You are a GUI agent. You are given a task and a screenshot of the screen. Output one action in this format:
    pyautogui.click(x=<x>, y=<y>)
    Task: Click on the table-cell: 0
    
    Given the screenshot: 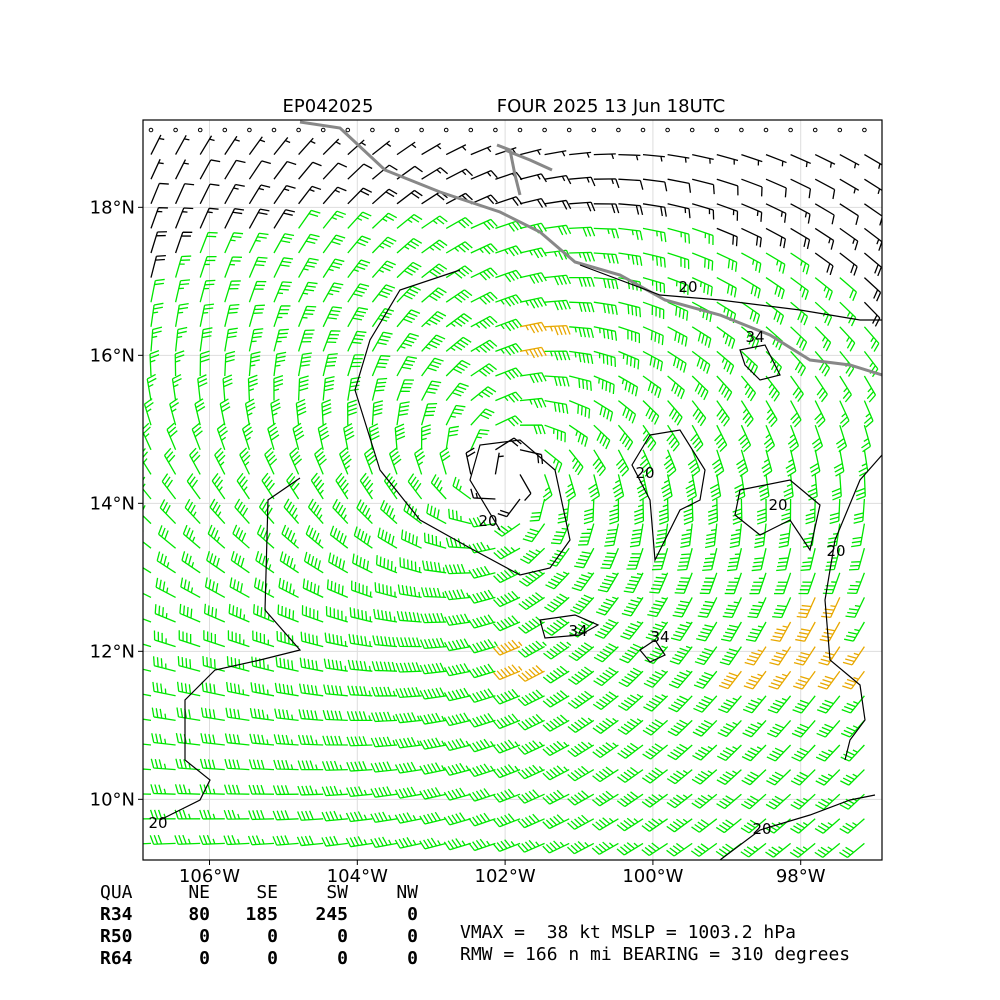 What is the action you would take?
    pyautogui.click(x=342, y=936)
    